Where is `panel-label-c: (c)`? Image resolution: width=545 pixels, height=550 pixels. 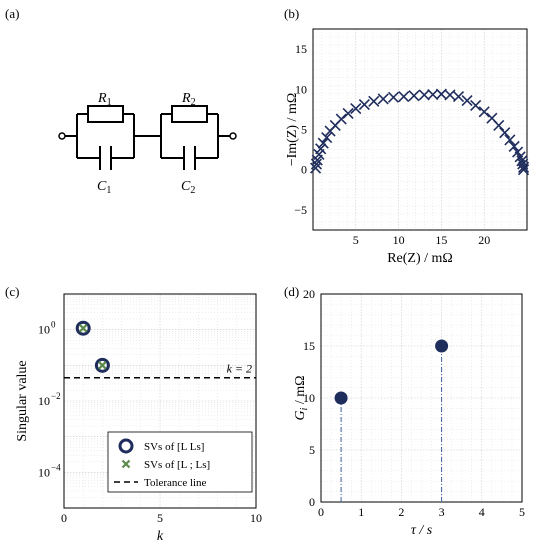
panel-label-c: (c) is located at coordinates (12, 291).